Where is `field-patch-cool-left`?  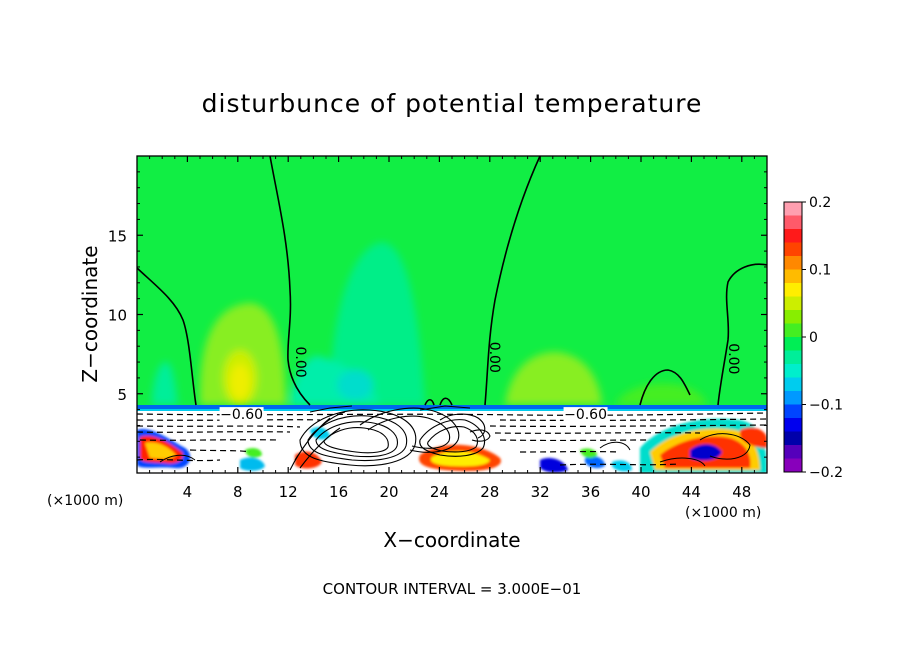
field-patch-cool-left is located at coordinates (165, 383).